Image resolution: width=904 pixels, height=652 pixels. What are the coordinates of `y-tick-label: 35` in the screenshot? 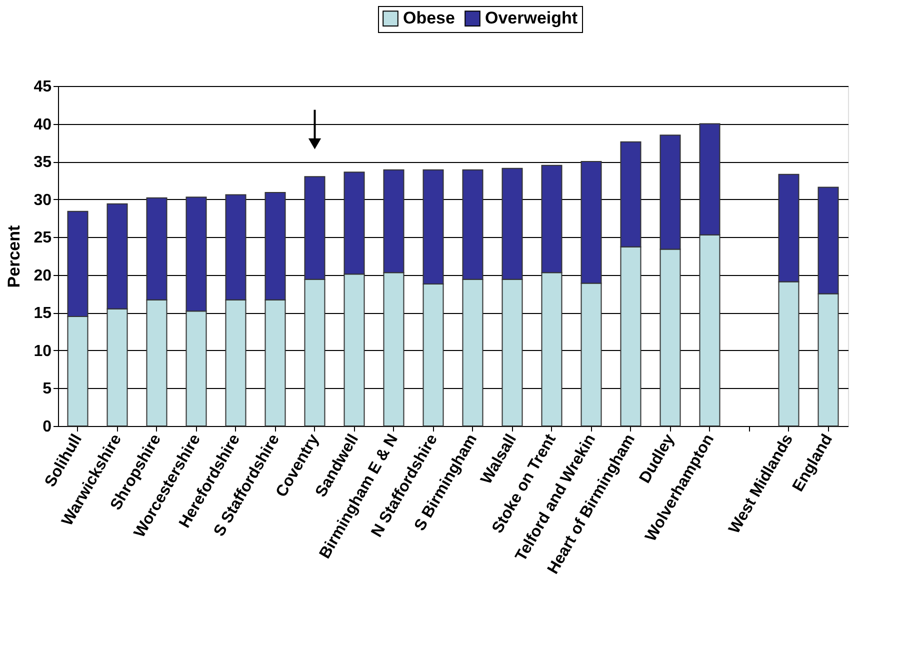 It's located at (43, 163).